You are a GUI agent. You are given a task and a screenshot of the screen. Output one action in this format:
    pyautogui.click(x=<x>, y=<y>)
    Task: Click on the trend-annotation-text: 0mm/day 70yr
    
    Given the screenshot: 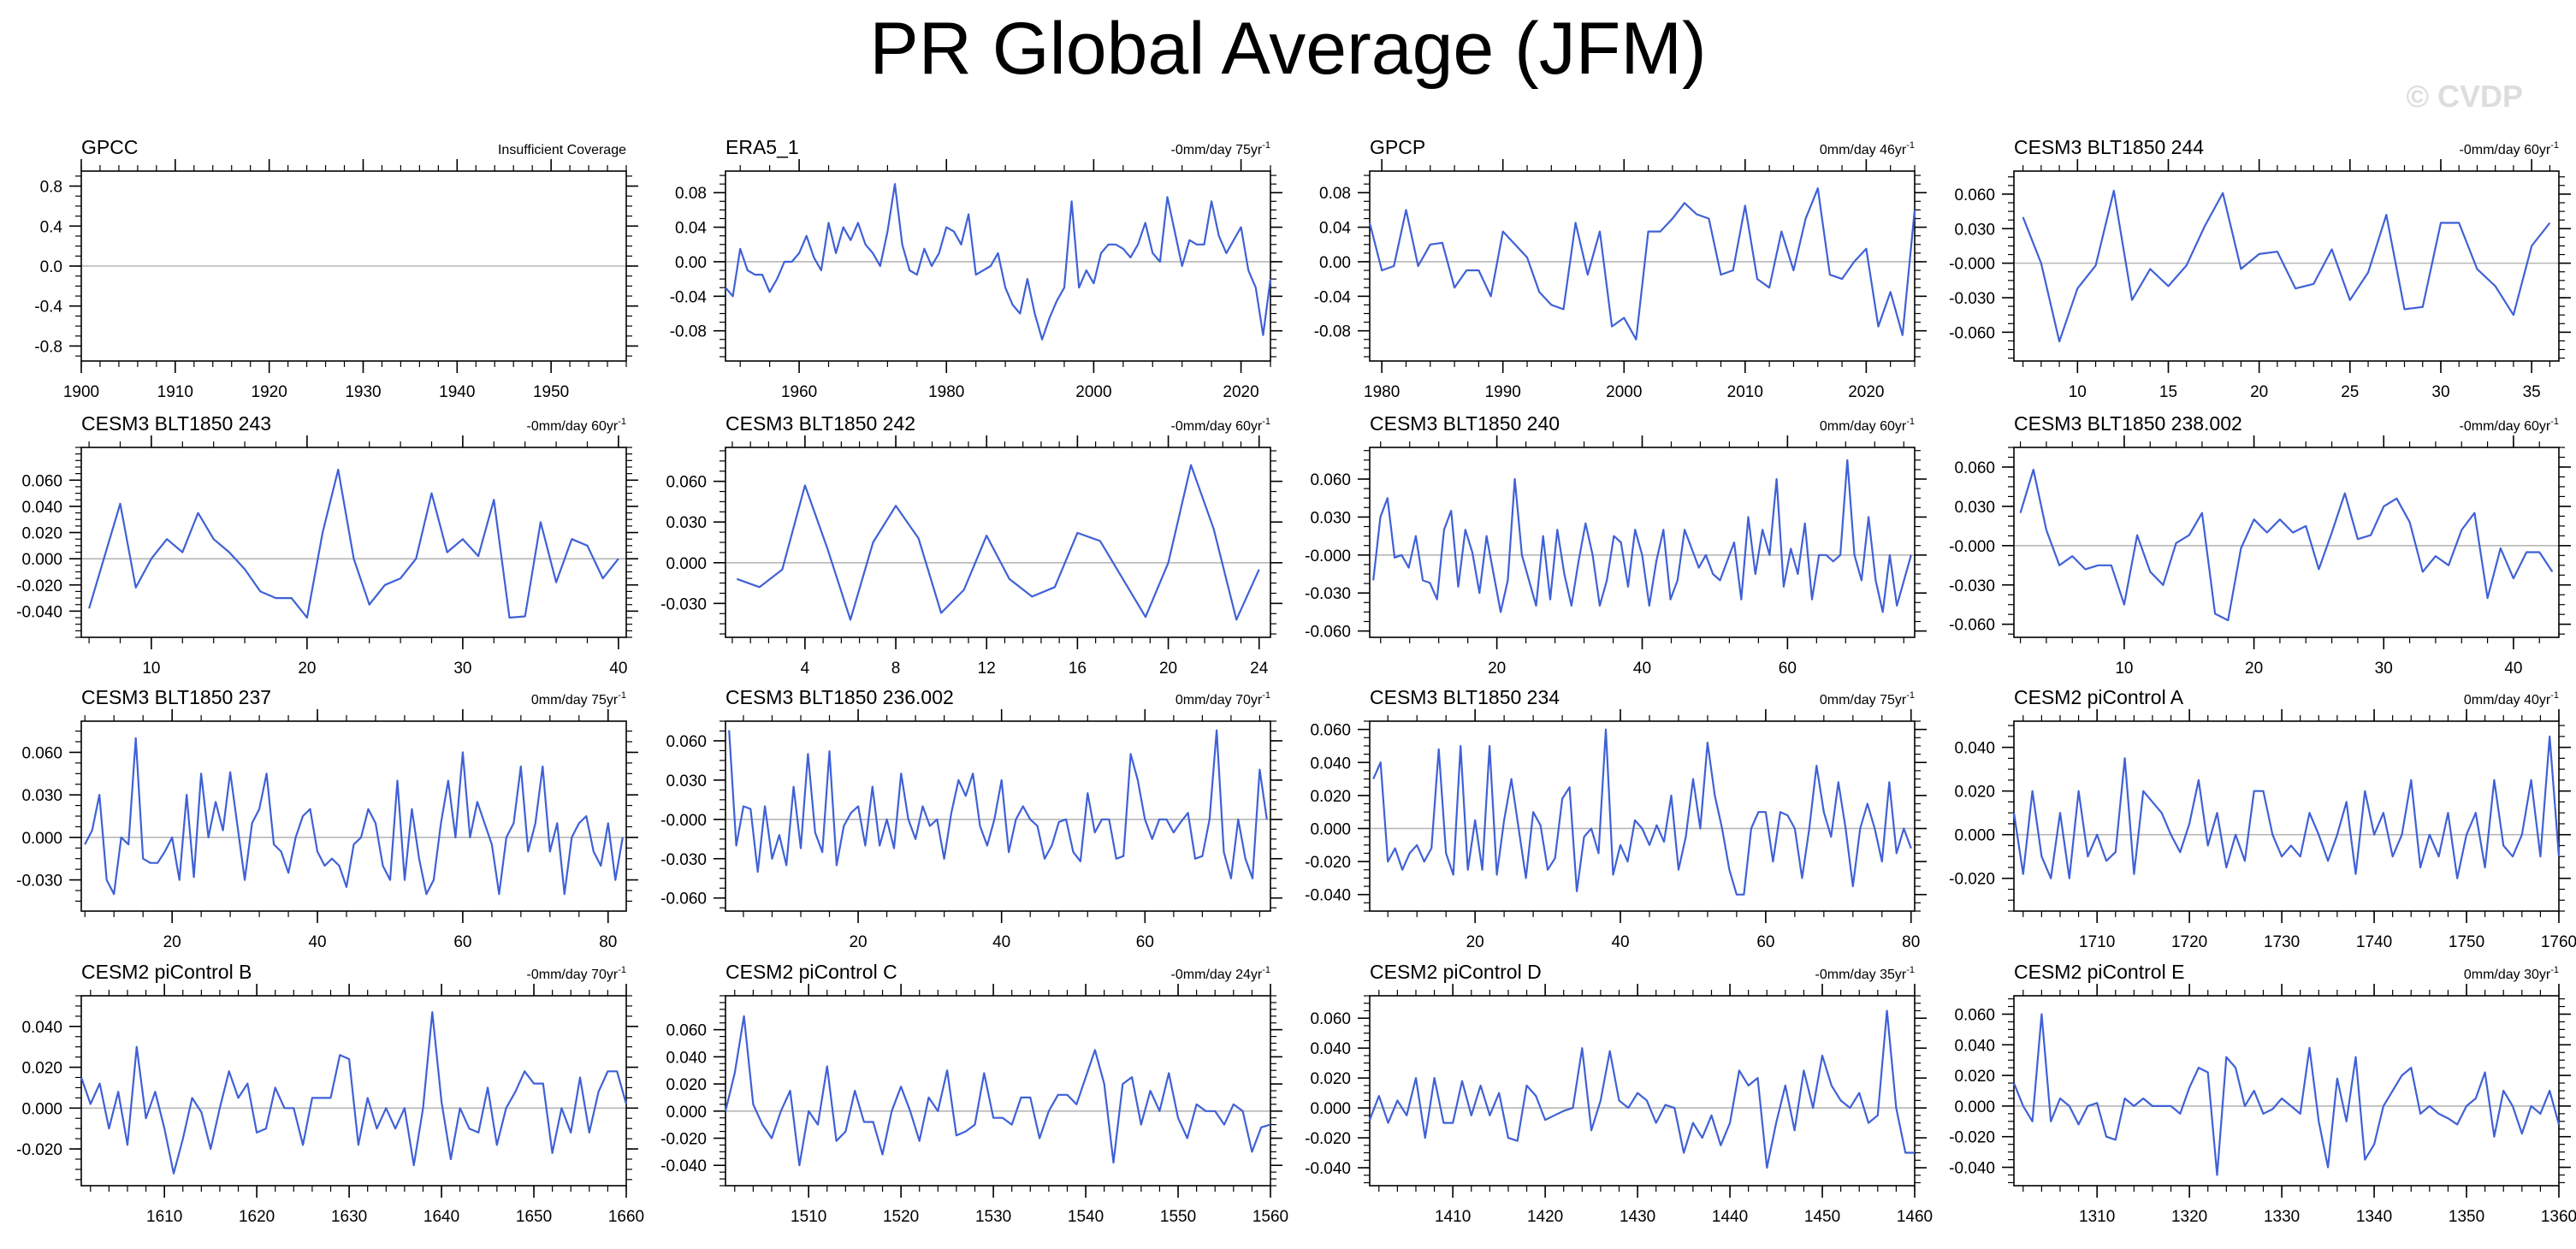 What is the action you would take?
    pyautogui.click(x=1219, y=700)
    